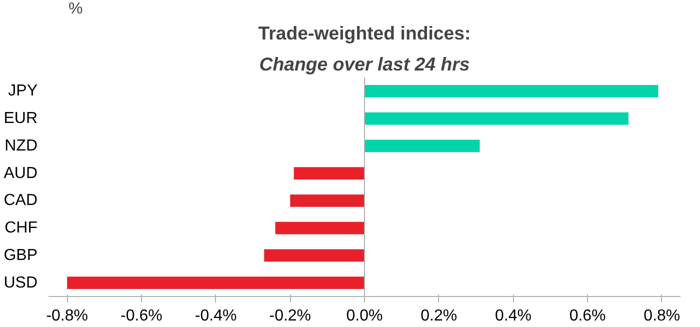 Image resolution: width=700 pixels, height=327 pixels. I want to click on y-tick-label: CHF, so click(21, 228).